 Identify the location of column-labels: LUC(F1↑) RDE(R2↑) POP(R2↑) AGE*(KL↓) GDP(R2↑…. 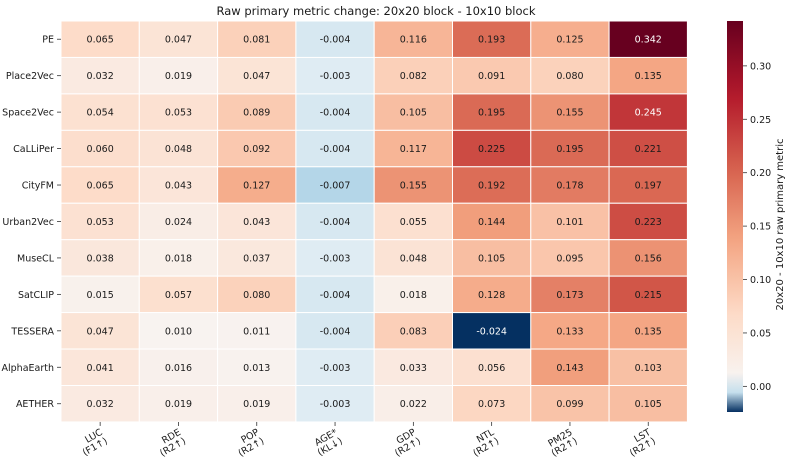
(369, 440).